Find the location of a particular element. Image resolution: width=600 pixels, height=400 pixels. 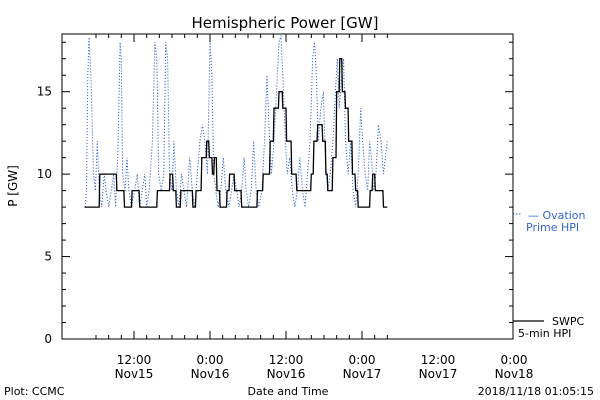

y-tick-label: 10 is located at coordinates (44, 174).